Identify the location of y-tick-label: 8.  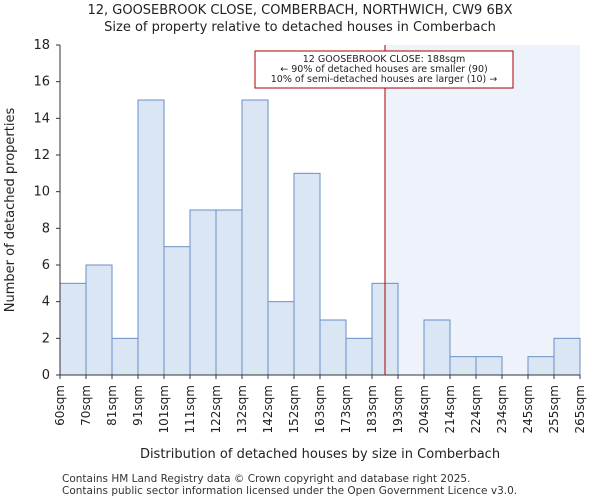
(46, 228).